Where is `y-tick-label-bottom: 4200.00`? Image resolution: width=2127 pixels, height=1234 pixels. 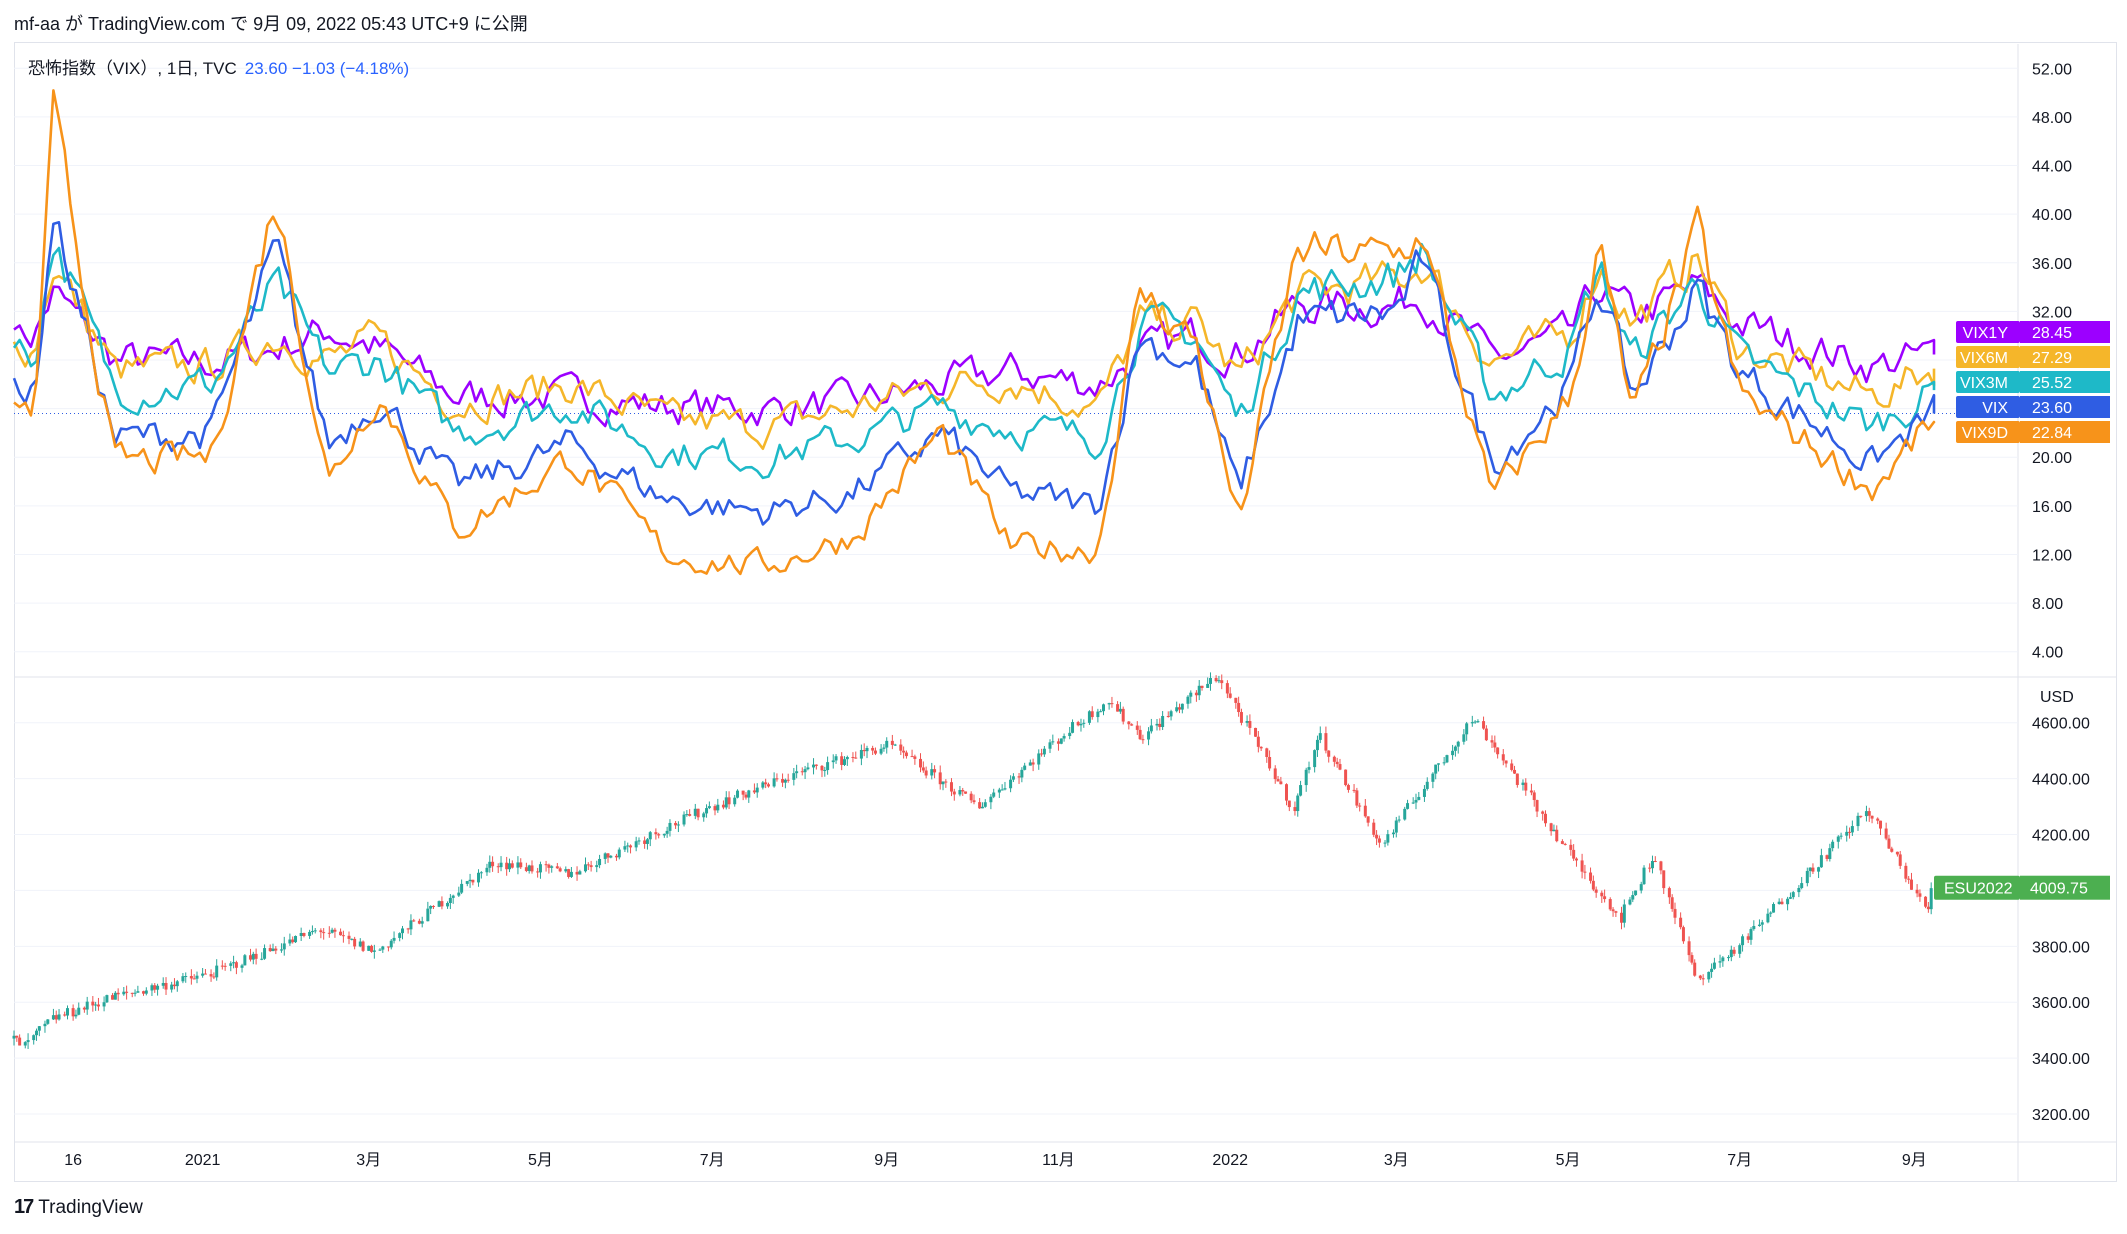 y-tick-label-bottom: 4200.00 is located at coordinates (2061, 836).